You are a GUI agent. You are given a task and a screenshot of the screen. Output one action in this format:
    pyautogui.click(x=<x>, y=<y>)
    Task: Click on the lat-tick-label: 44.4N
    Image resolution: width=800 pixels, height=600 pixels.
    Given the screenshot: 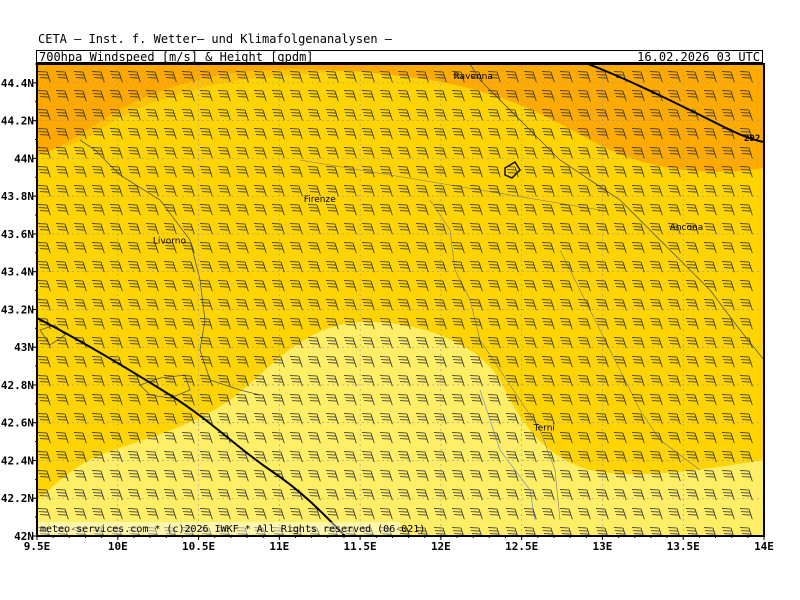 What is the action you would take?
    pyautogui.click(x=17, y=83)
    